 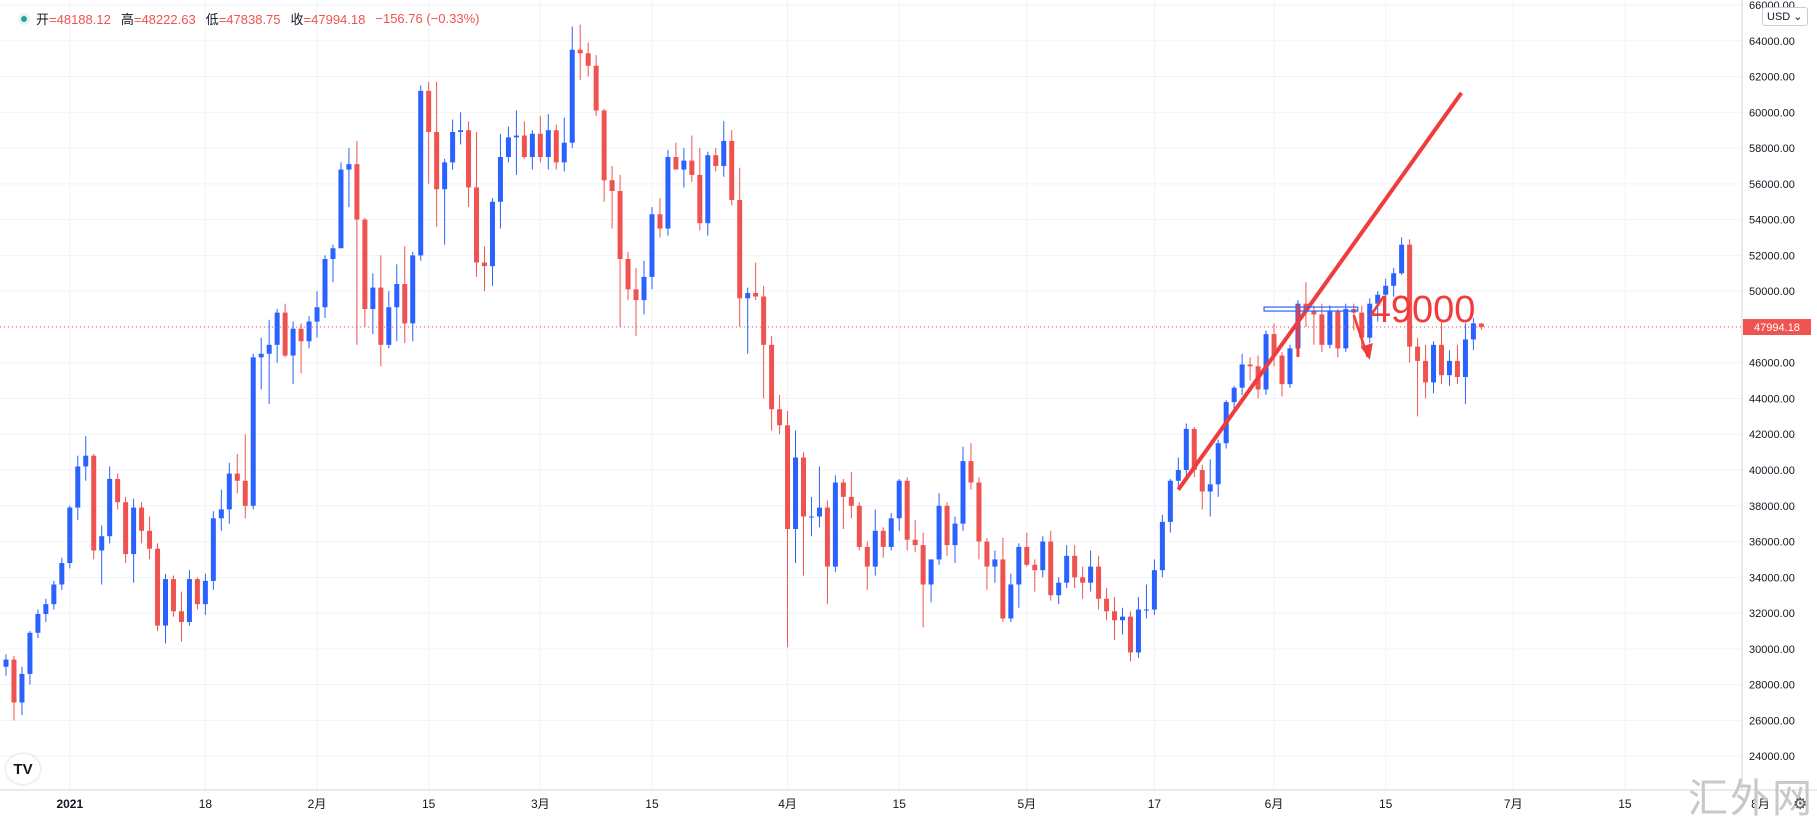 What do you see at coordinates (1026, 804) in the screenshot?
I see `x-tick-label: 5月` at bounding box center [1026, 804].